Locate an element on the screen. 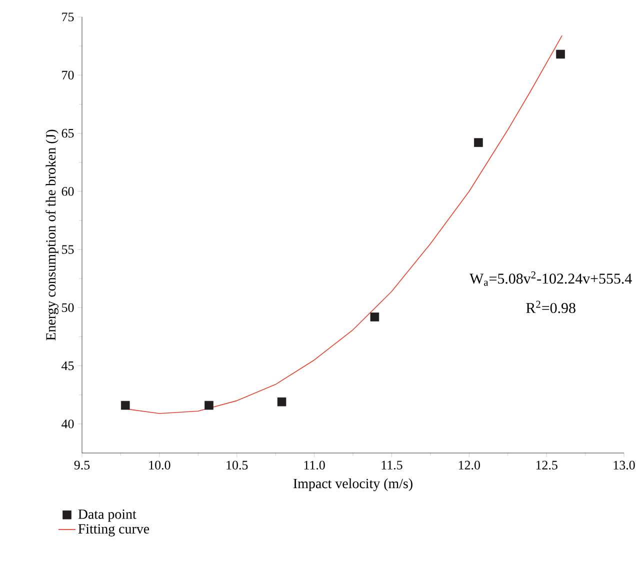 Image resolution: width=638 pixels, height=584 pixels. x-tick-label: 10.5 is located at coordinates (237, 465).